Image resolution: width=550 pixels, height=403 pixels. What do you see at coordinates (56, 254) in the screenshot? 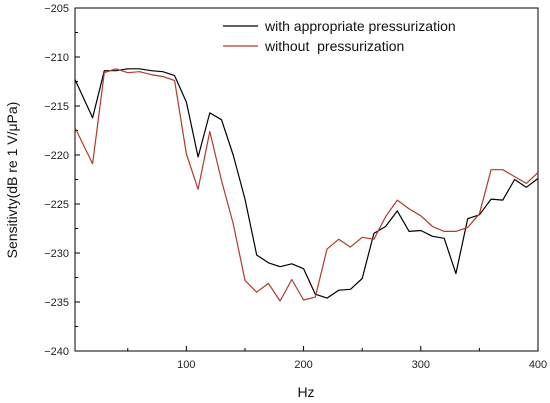
I see `y-tick-label-230: −230` at bounding box center [56, 254].